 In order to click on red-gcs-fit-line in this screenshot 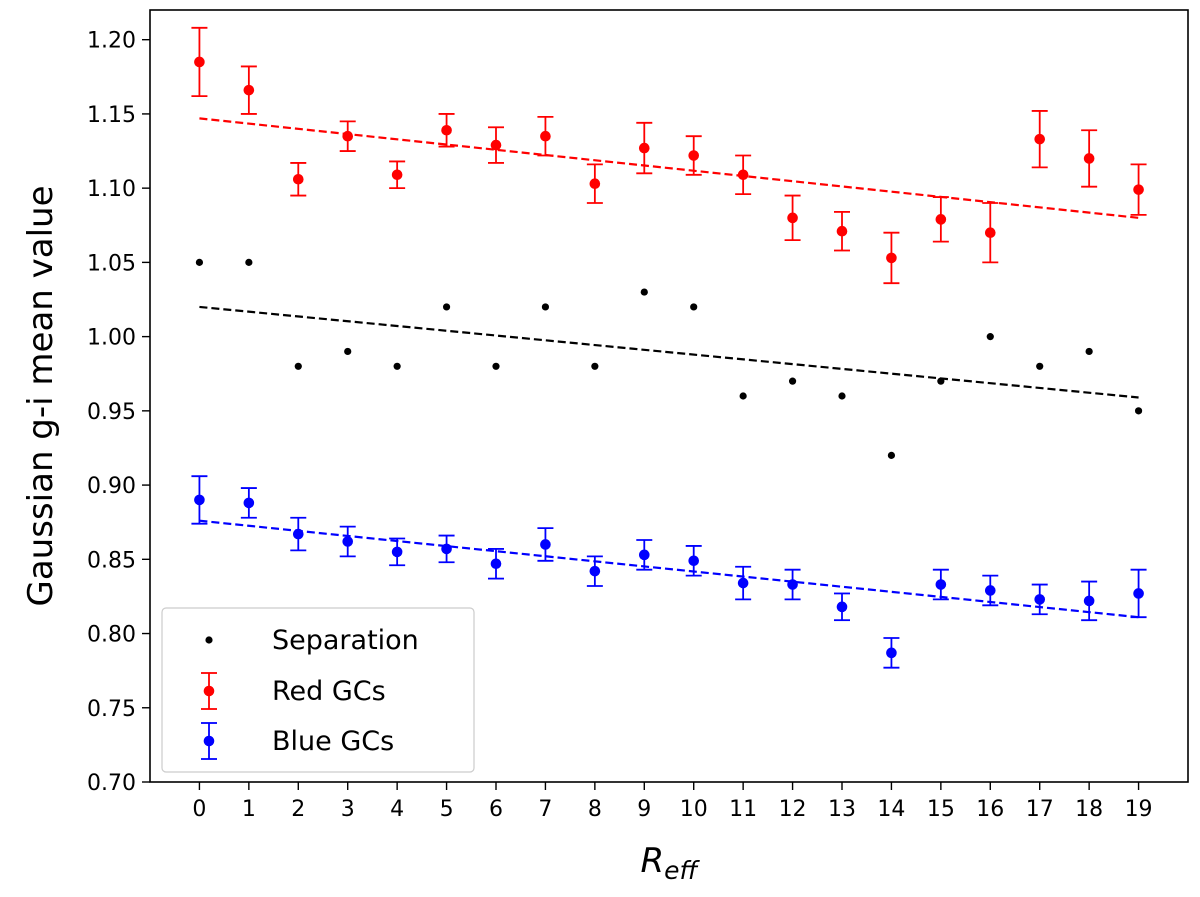, I will do `click(669, 168)`.